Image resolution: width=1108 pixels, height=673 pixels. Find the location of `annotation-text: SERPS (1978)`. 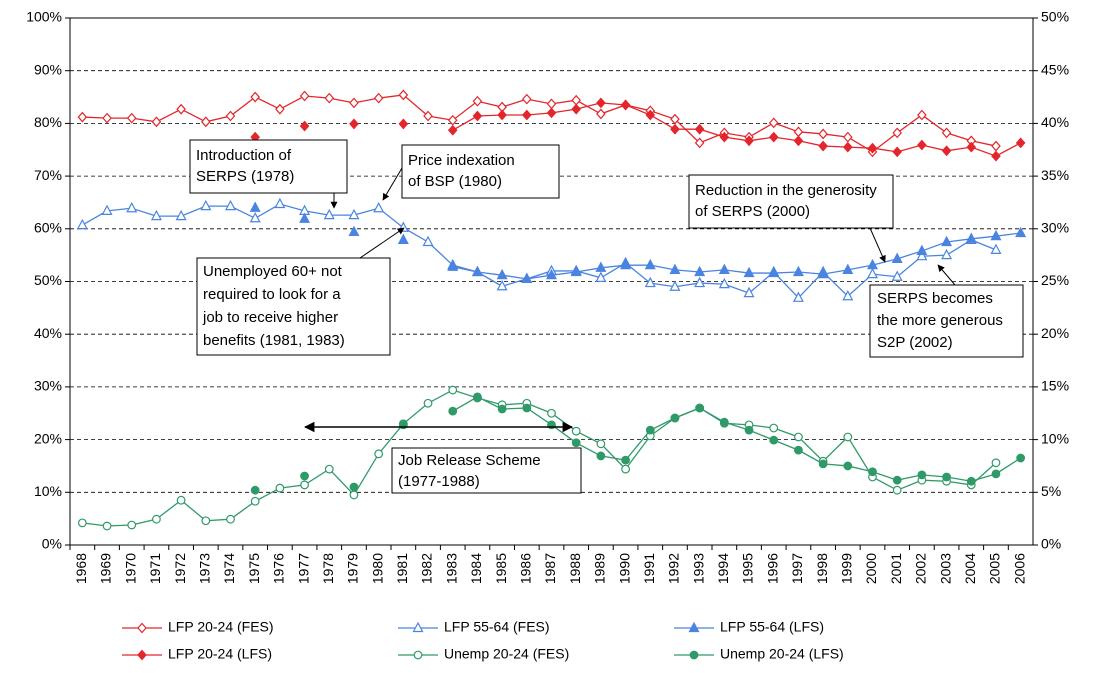

annotation-text: SERPS (1978) is located at coordinates (245, 176).